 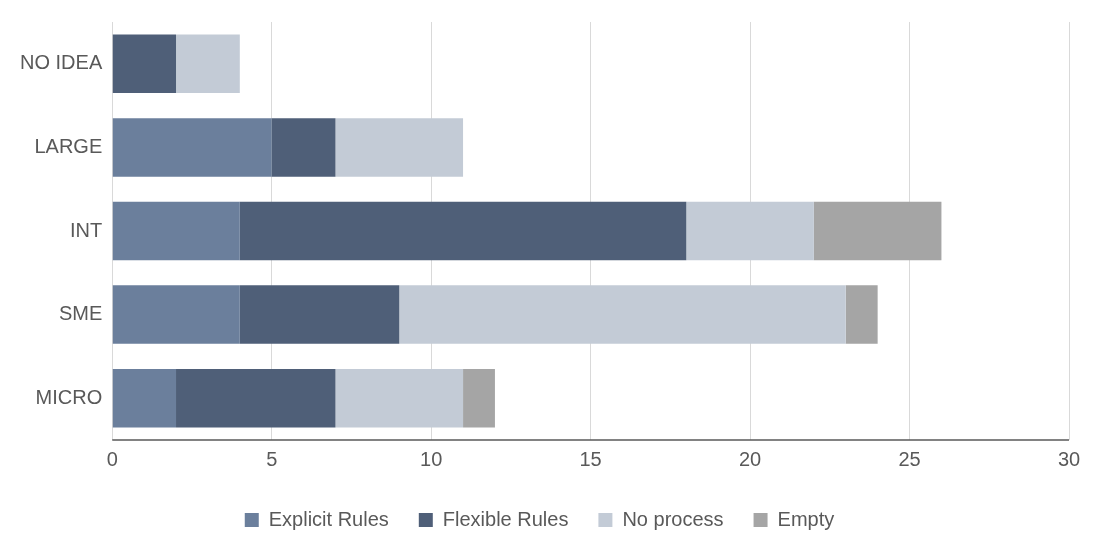 What do you see at coordinates (86, 229) in the screenshot?
I see `y-tick-label: INT` at bounding box center [86, 229].